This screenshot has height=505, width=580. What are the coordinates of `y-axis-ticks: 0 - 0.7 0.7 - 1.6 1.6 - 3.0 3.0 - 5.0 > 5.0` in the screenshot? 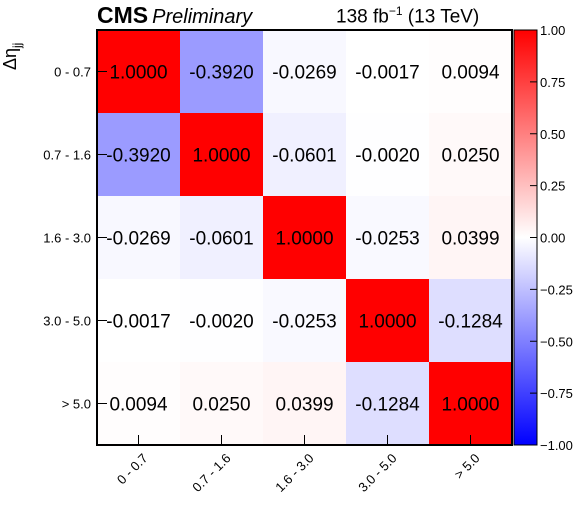 It's located at (75, 238).